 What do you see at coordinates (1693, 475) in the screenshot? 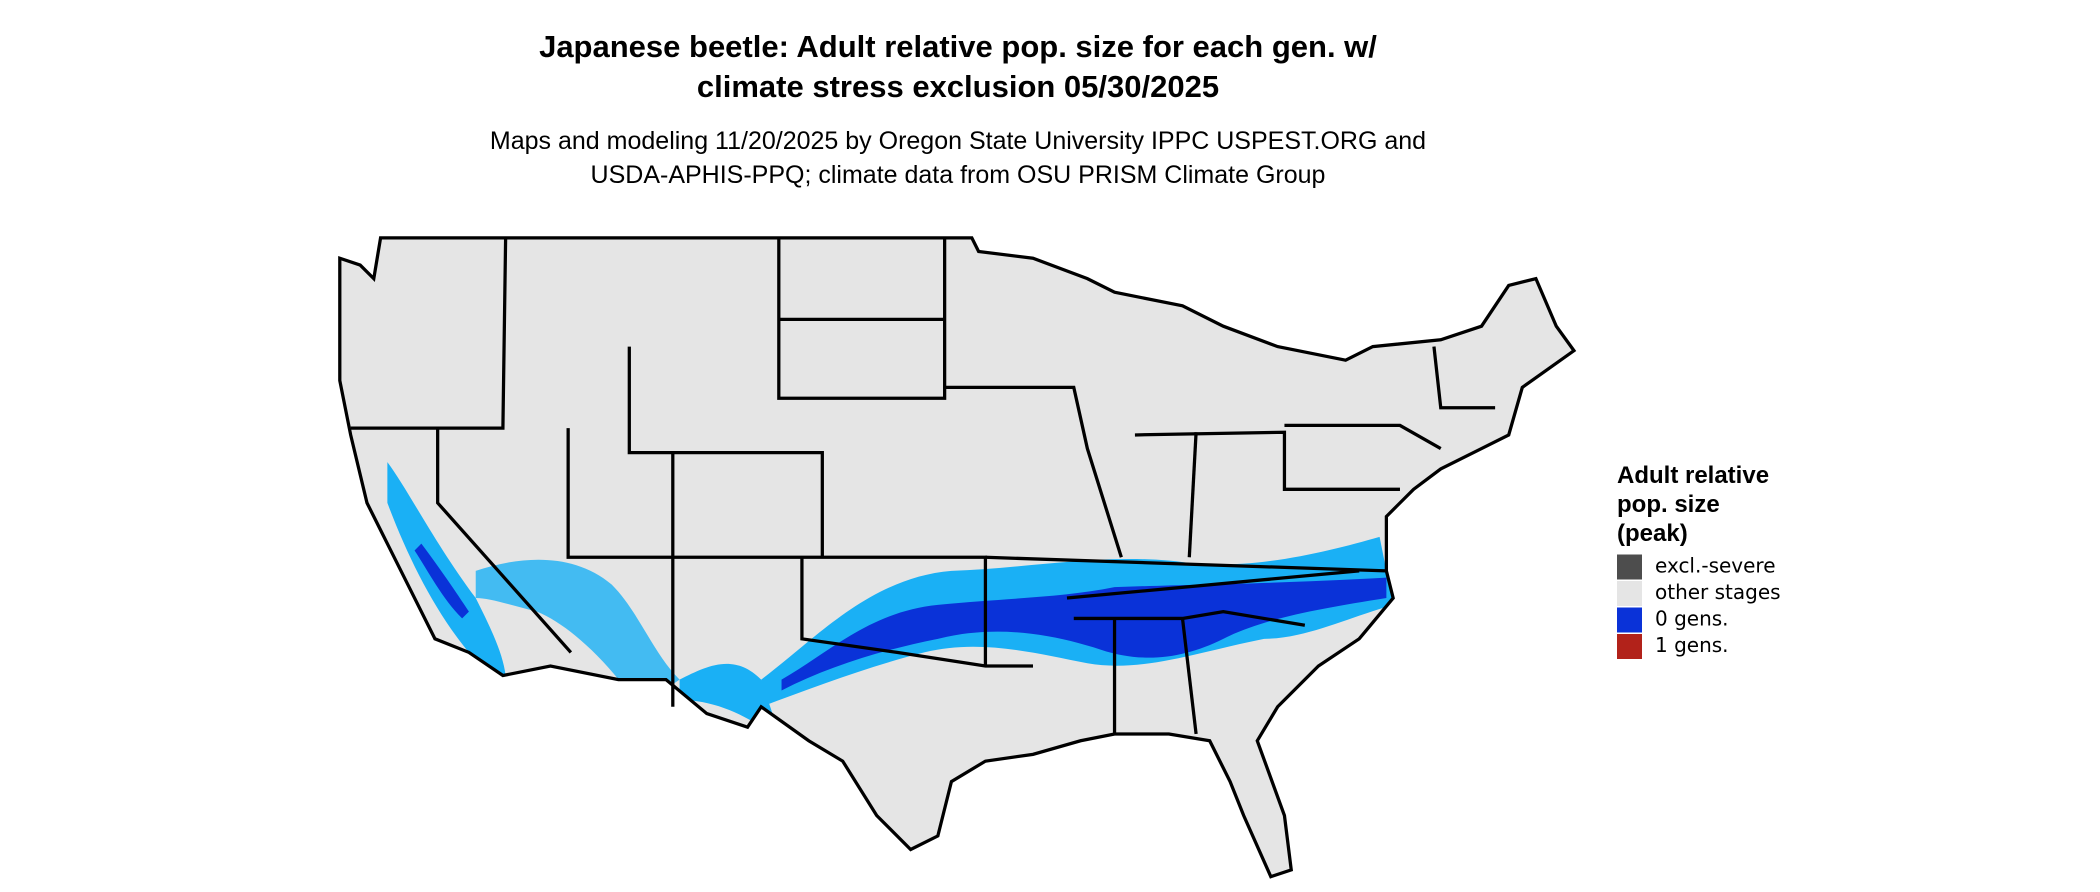
I see `legend-title-line: Adult relative` at bounding box center [1693, 475].